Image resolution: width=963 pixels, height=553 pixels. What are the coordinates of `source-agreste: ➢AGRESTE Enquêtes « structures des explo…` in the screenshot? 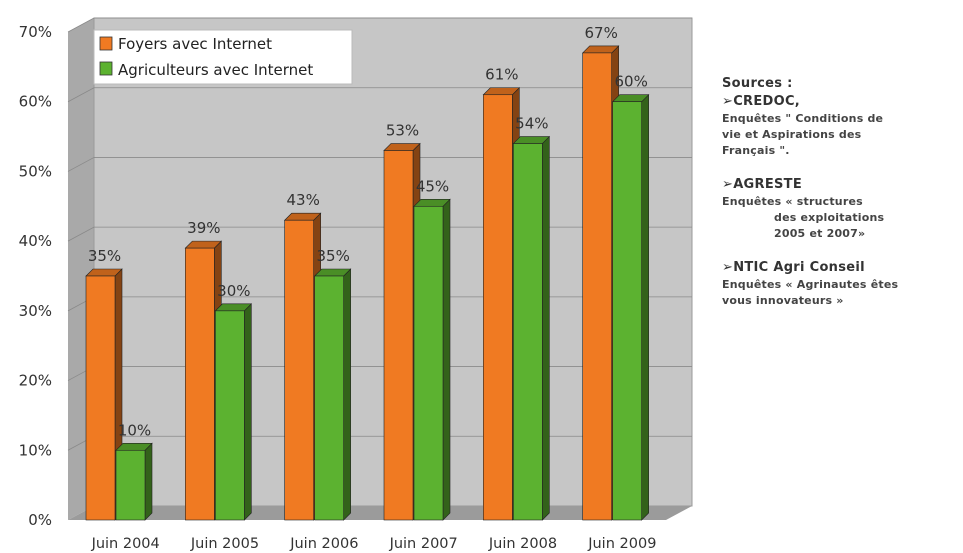 It's located at (842, 209).